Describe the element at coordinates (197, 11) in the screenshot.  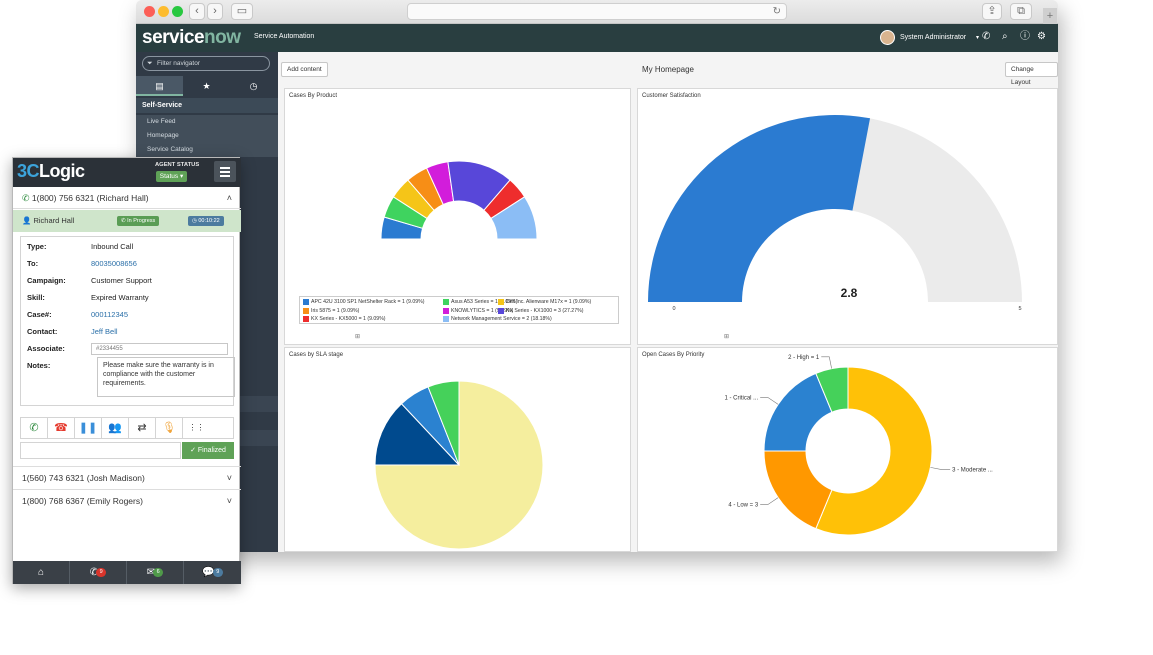
I see `back-icon: ‹` at that location.